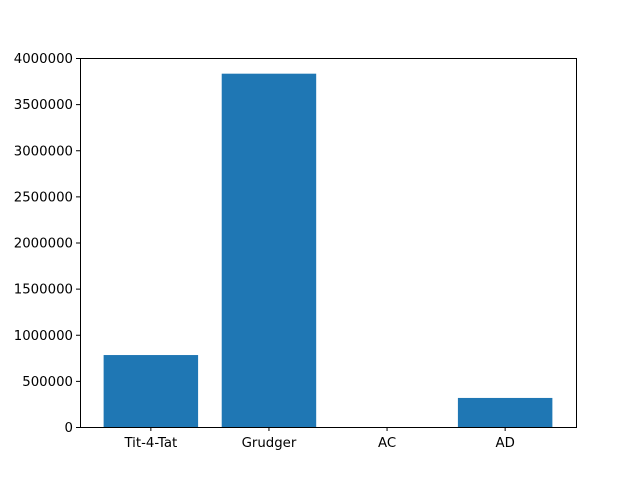 The height and width of the screenshot is (480, 640). I want to click on bar-ad, so click(505, 412).